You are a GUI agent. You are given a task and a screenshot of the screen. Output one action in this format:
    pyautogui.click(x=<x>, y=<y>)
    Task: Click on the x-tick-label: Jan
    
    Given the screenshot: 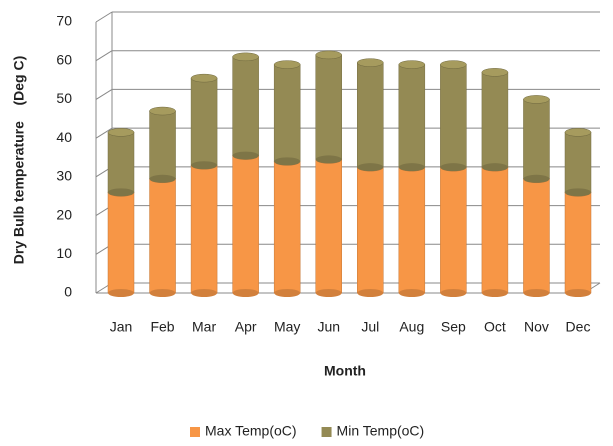 What is the action you would take?
    pyautogui.click(x=121, y=327)
    